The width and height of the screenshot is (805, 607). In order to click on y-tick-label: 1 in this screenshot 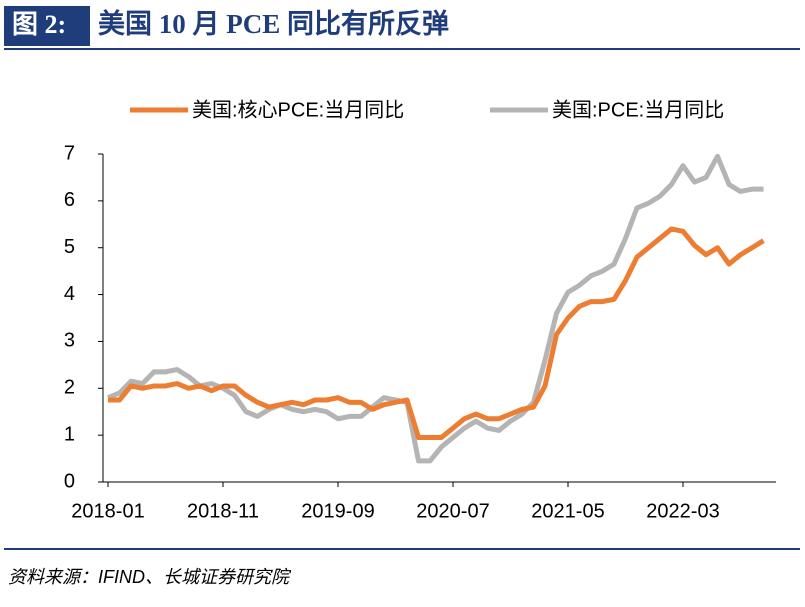, I will do `click(69, 434)`.